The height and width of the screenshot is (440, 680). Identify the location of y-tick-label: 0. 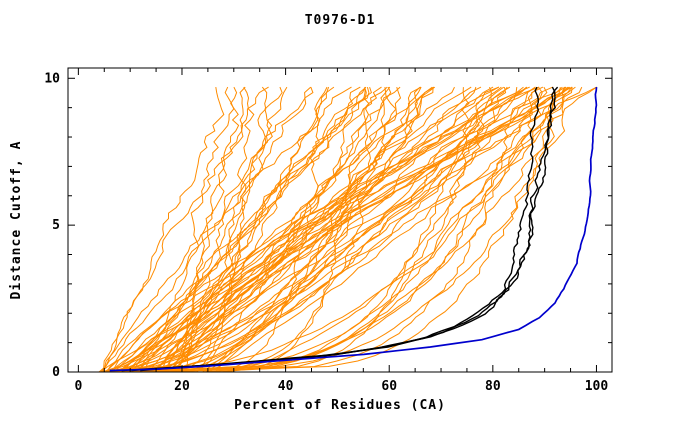
(56, 372).